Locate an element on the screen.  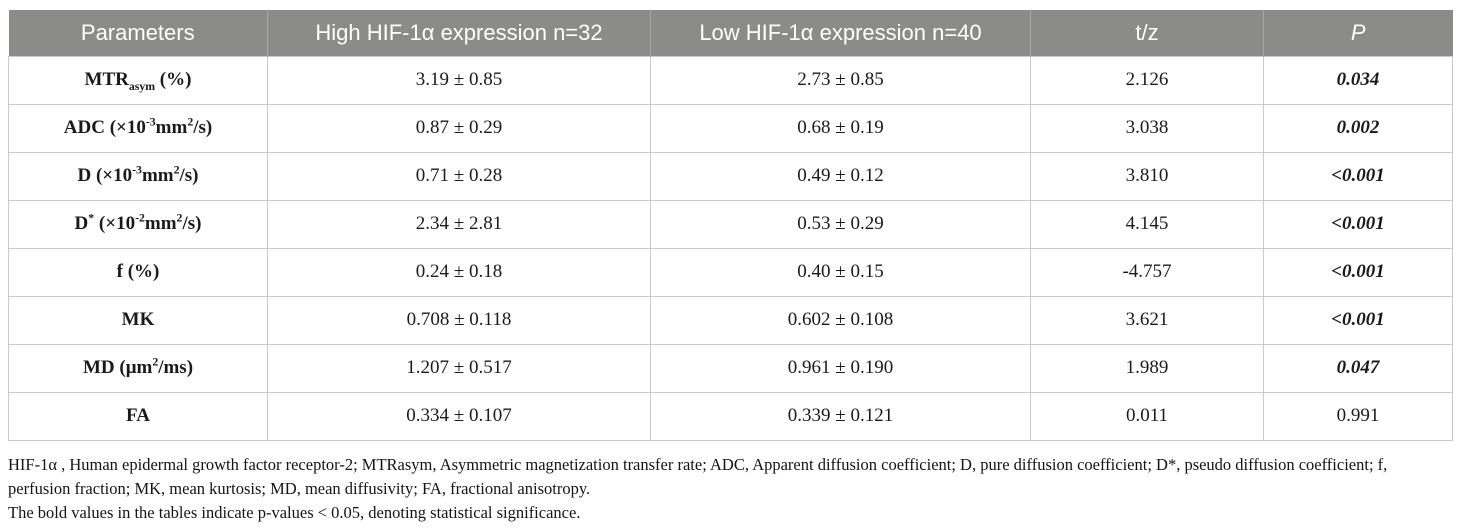
tz-value-cell: 2.126 is located at coordinates (1147, 80).